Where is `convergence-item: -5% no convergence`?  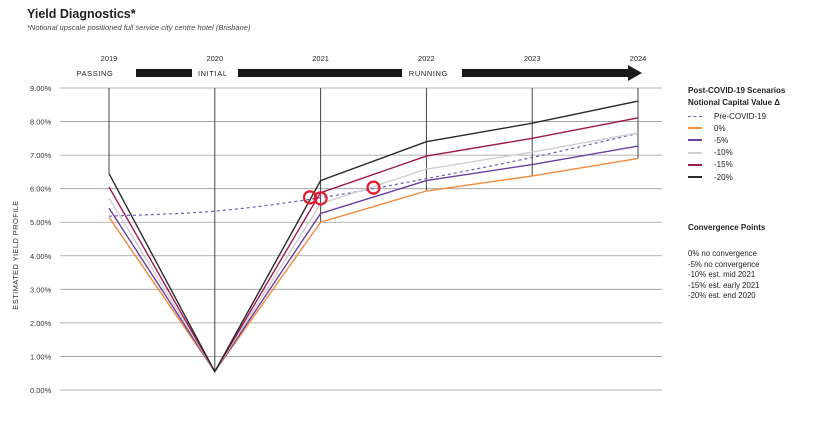 convergence-item: -5% no convergence is located at coordinates (724, 264).